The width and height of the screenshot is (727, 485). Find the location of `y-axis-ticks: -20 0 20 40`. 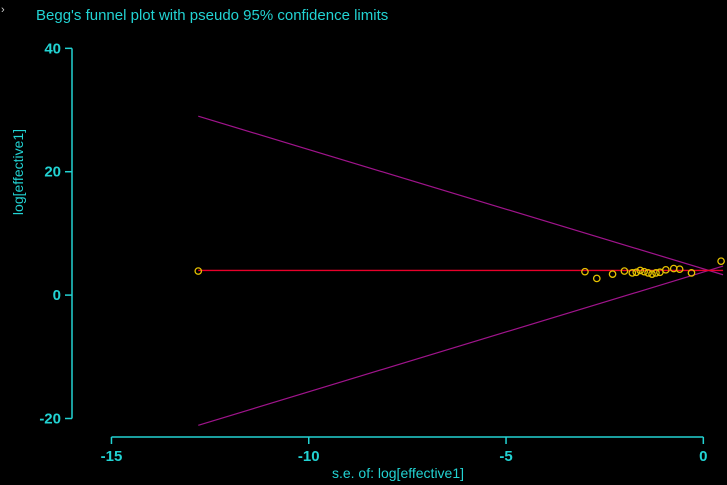

y-axis-ticks: -20 0 20 40 is located at coordinates (55, 233).